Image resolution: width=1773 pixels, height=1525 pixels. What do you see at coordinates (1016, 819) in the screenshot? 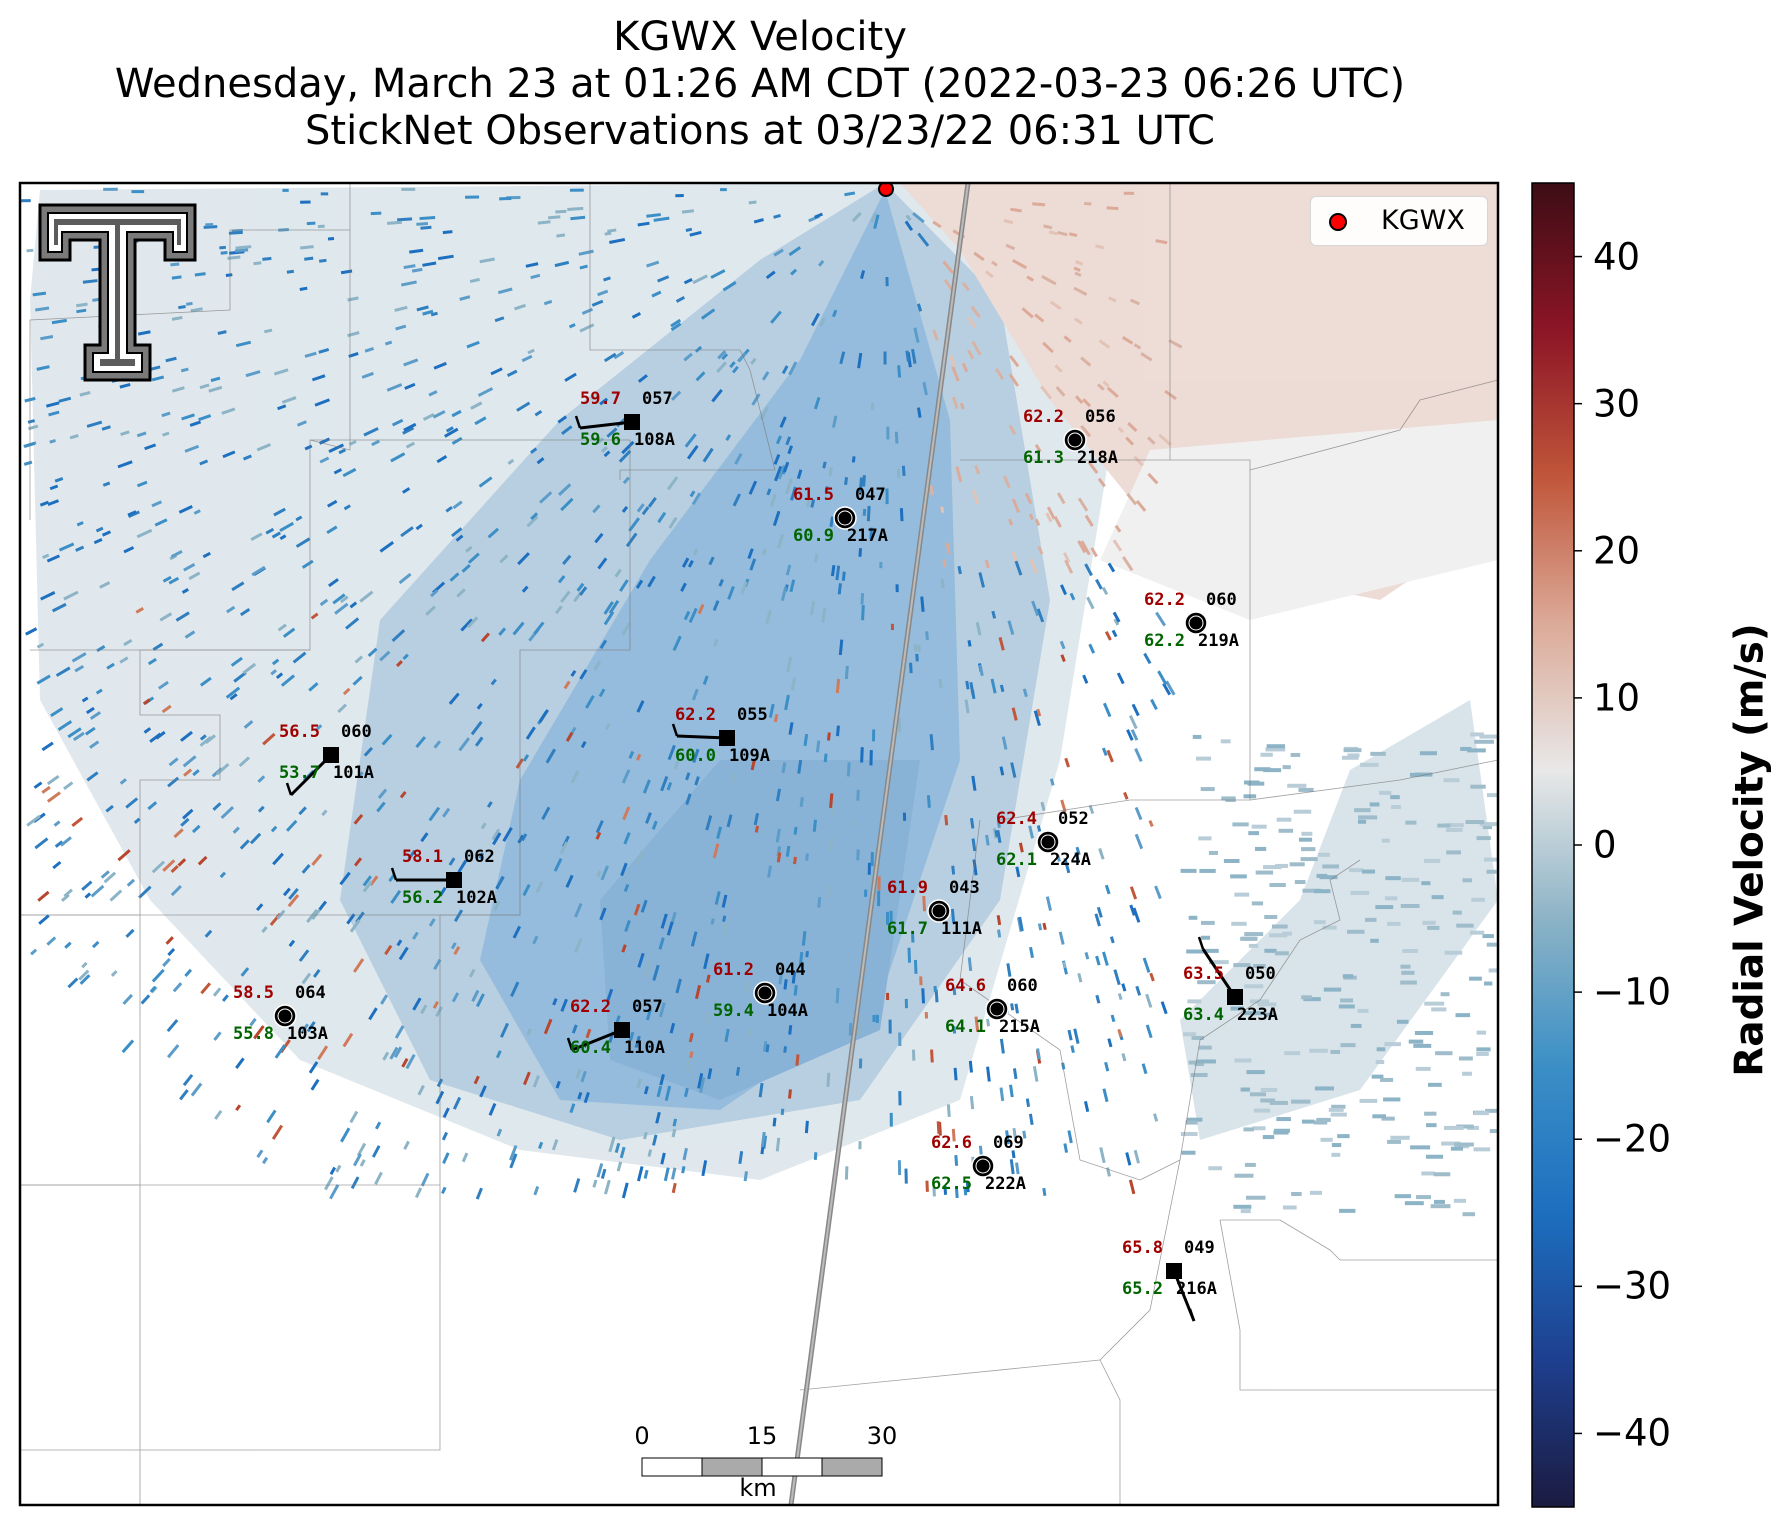
I see `station-temperature: 62.4` at bounding box center [1016, 819].